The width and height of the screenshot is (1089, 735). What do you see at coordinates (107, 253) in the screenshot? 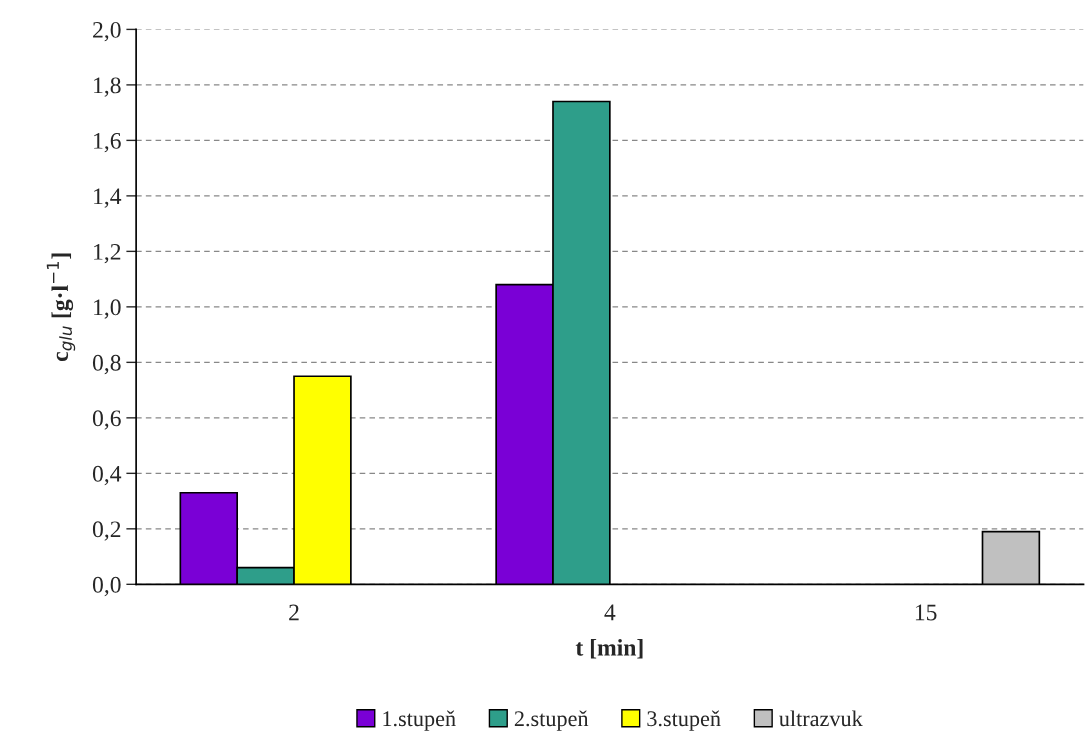
I see `y-tick-label: 1,2` at bounding box center [107, 253].